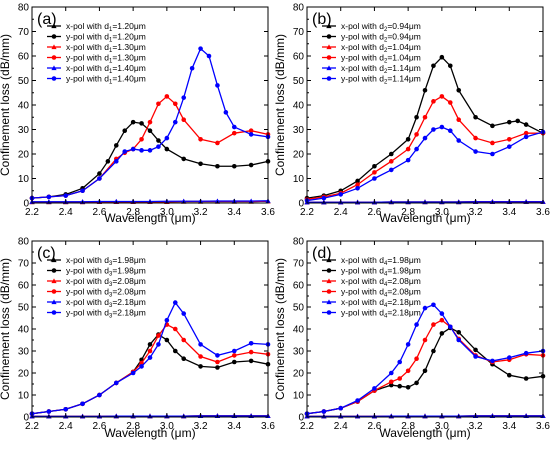 The image size is (550, 452). What do you see at coordinates (106, 293) in the screenshot?
I see `legend-entry: y-pol with d3=2.08μm` at bounding box center [106, 293].